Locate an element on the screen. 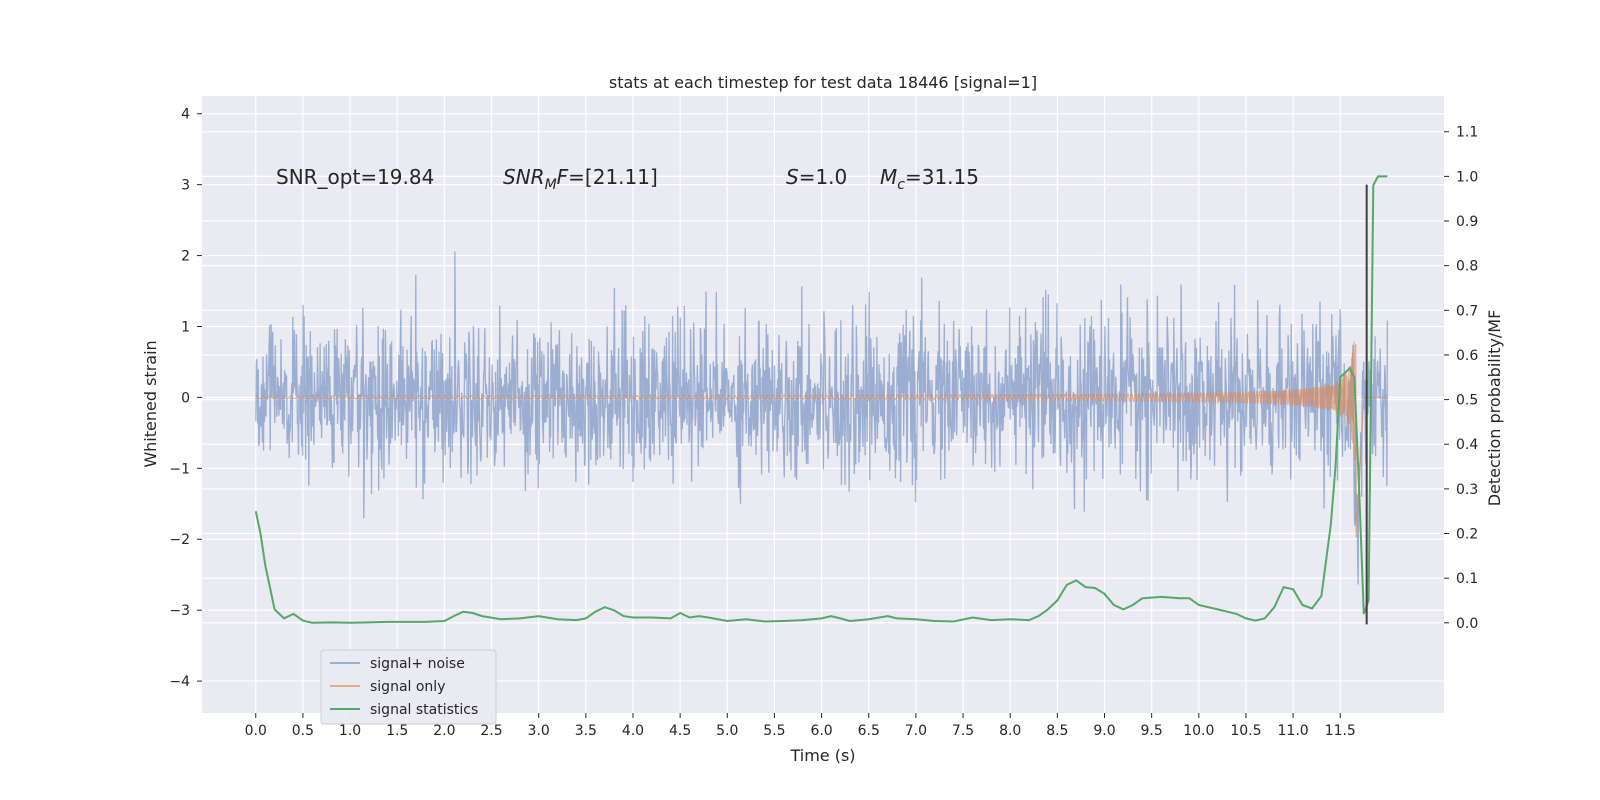 The height and width of the screenshot is (800, 1600). y2-tick-label: 0.2 is located at coordinates (1467, 535).